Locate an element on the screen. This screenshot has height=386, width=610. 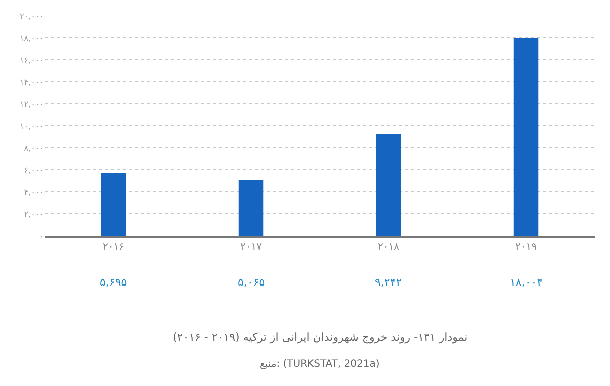
y-tick-label: ۴,۰۰۰ is located at coordinates (34, 192).